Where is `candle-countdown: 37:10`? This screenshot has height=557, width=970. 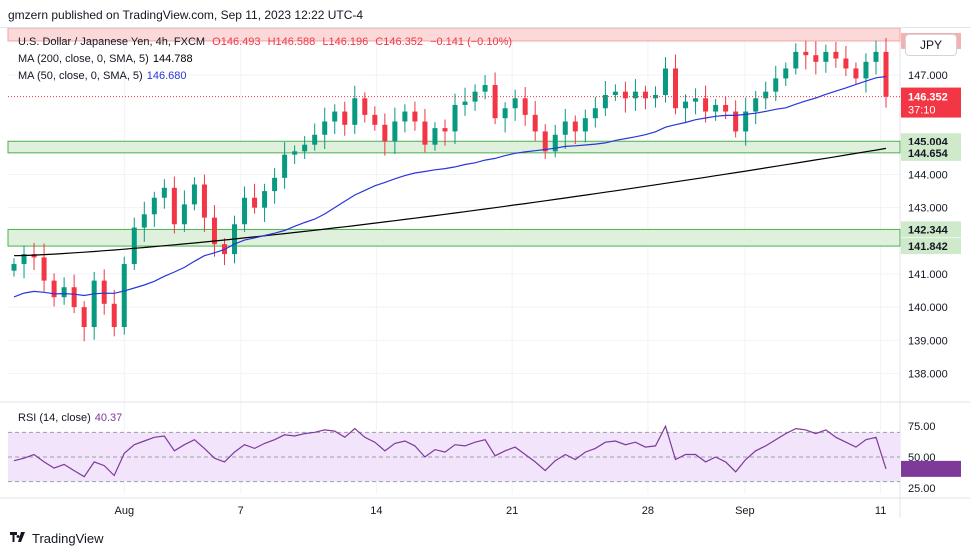
candle-countdown: 37:10 is located at coordinates (922, 111).